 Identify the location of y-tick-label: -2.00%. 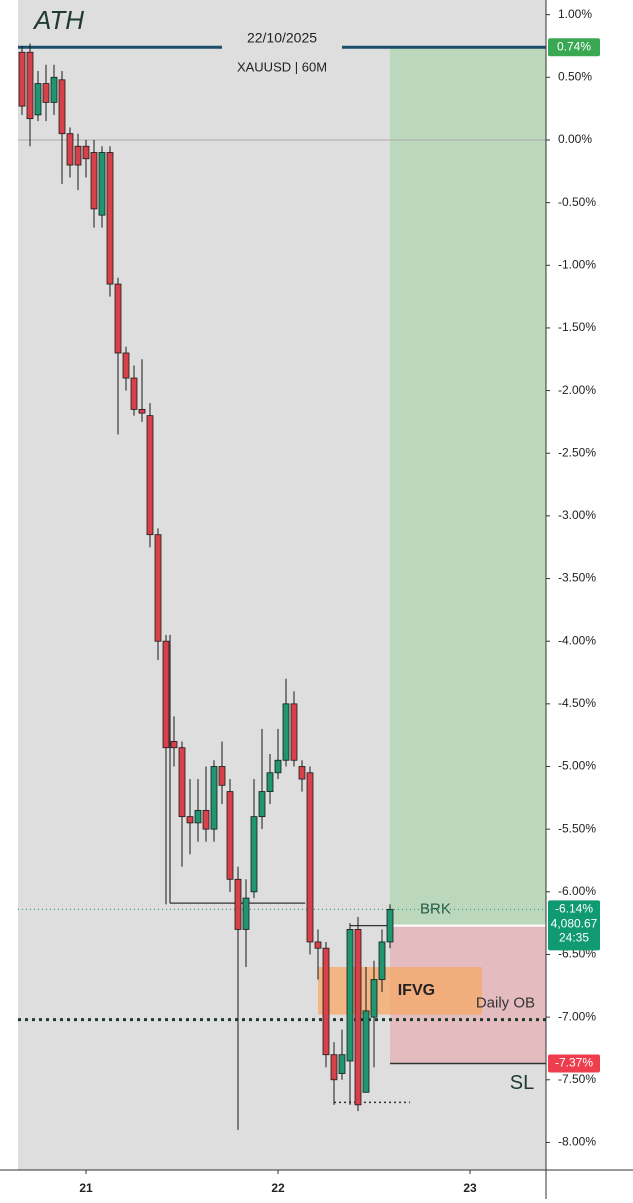
(577, 390).